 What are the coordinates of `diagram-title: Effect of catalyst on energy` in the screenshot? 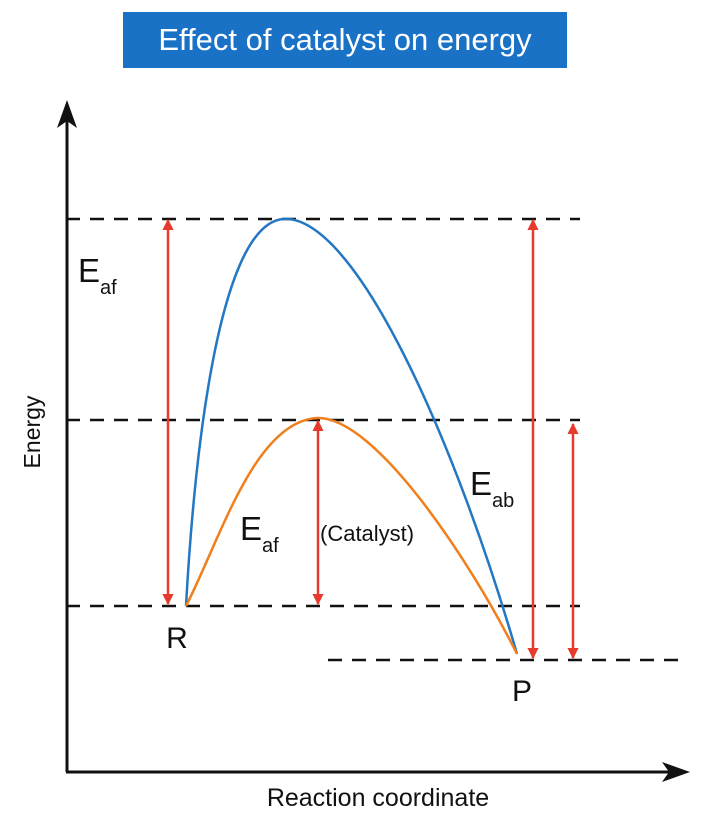 It's located at (345, 39).